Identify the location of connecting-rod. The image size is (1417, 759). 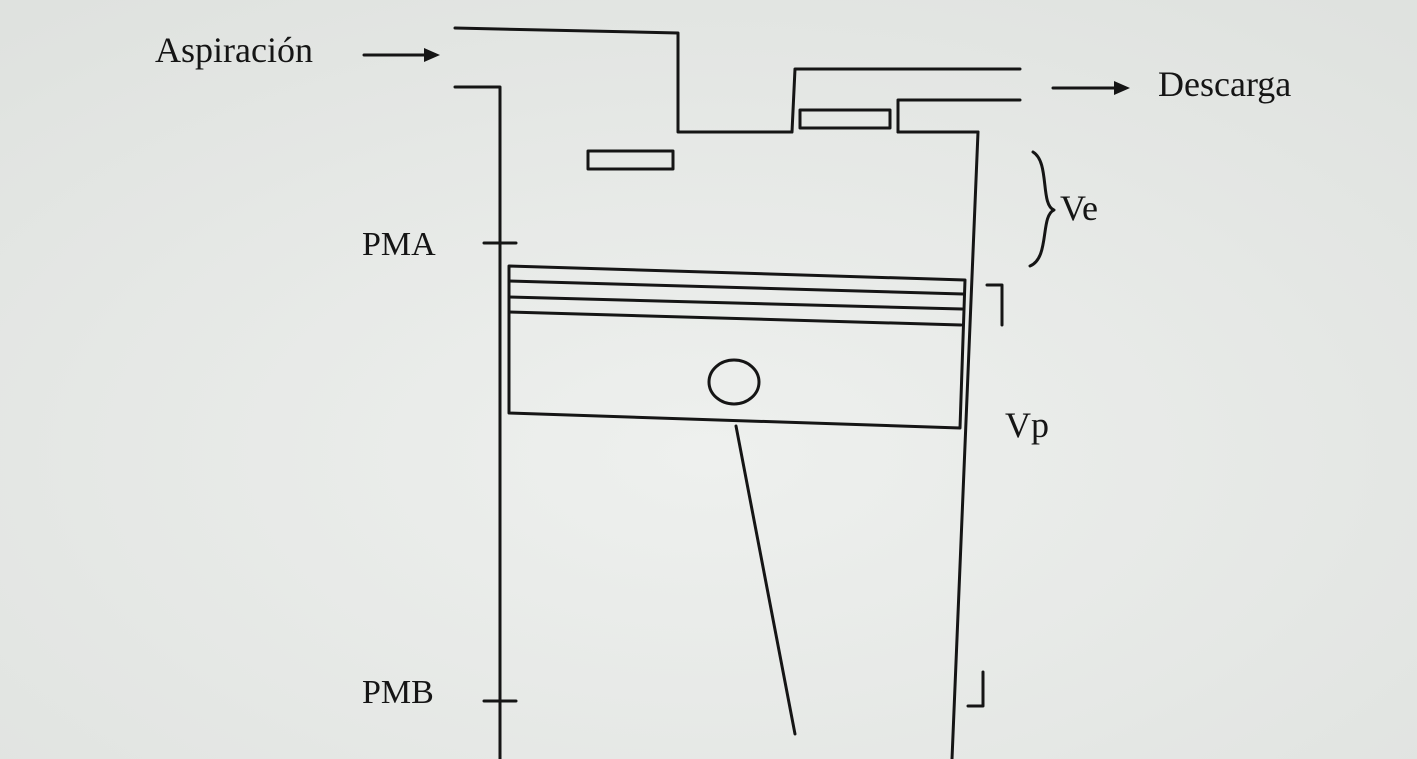
(765, 580).